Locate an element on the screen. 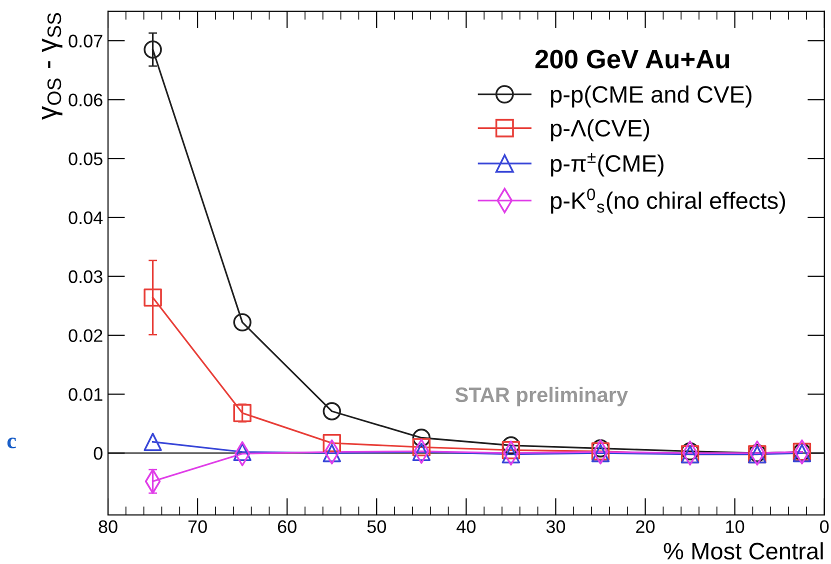  y-tick-label: 0.04 is located at coordinates (85, 217).